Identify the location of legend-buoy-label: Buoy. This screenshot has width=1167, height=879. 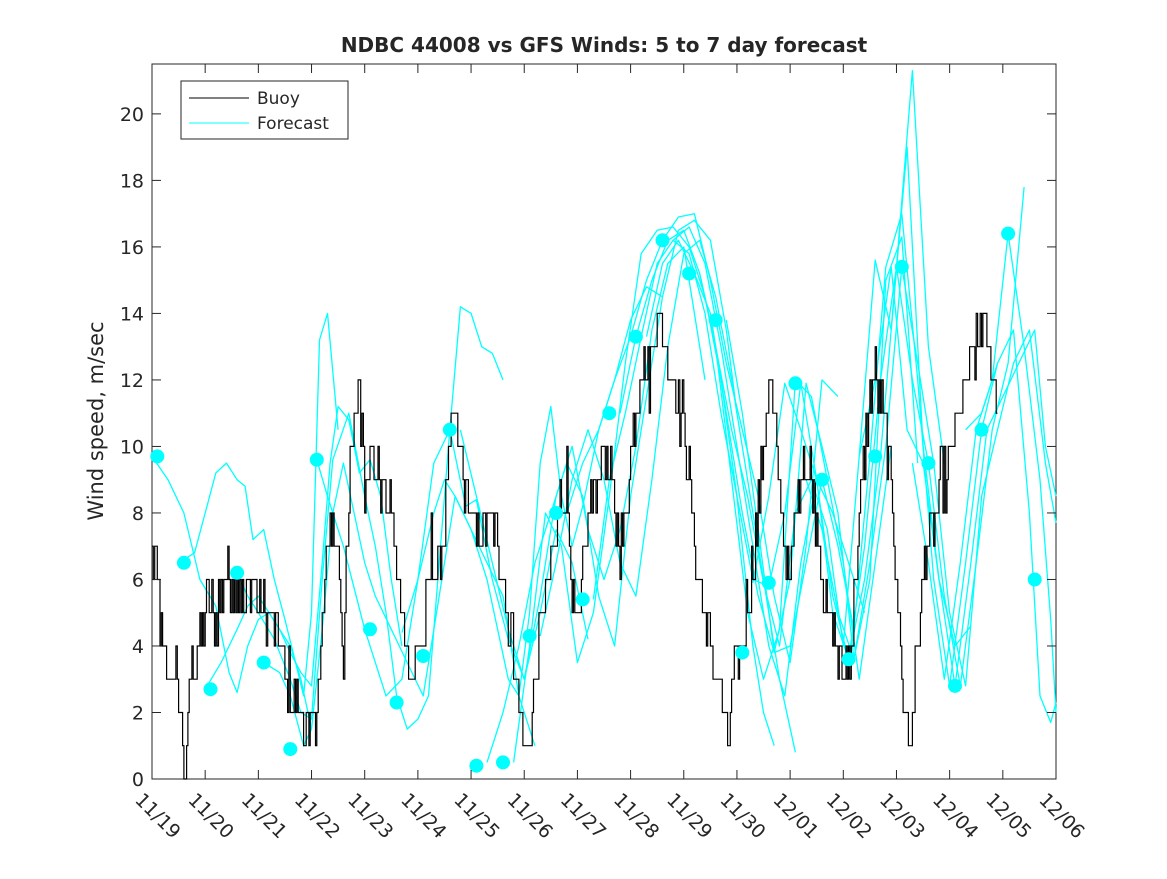
(278, 99).